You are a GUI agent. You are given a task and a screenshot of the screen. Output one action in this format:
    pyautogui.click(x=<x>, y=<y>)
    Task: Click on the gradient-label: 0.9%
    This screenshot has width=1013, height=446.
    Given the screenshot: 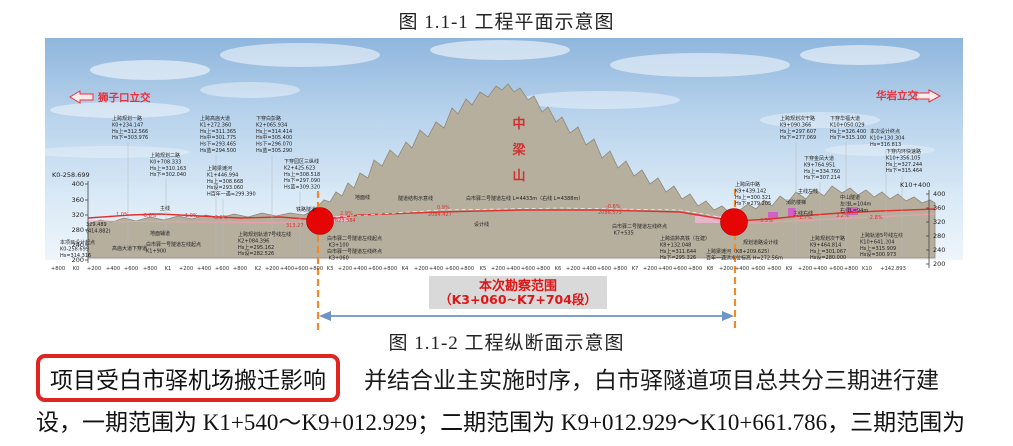 What is the action you would take?
    pyautogui.click(x=443, y=208)
    